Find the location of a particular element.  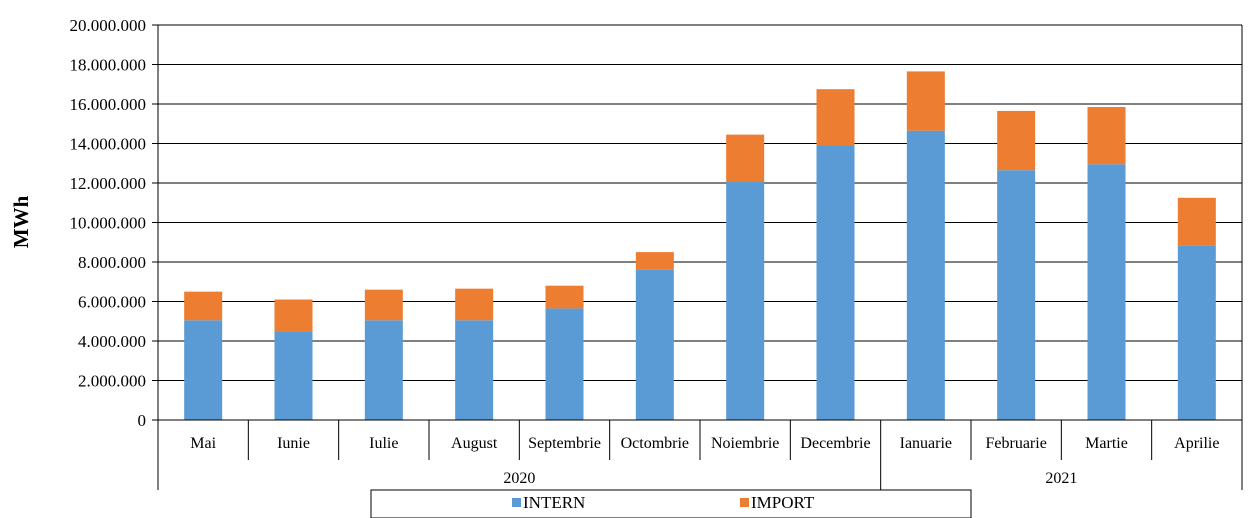

x-category-label: Ianuarie is located at coordinates (926, 443).